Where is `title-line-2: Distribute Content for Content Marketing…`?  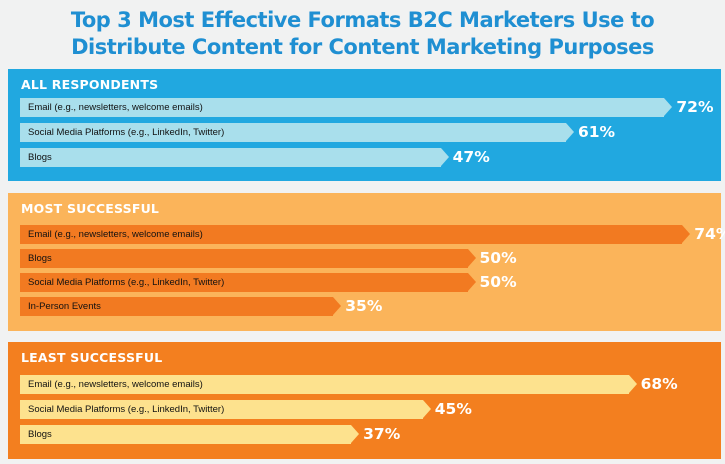
title-line-2: Distribute Content for Content Marketing… is located at coordinates (362, 47).